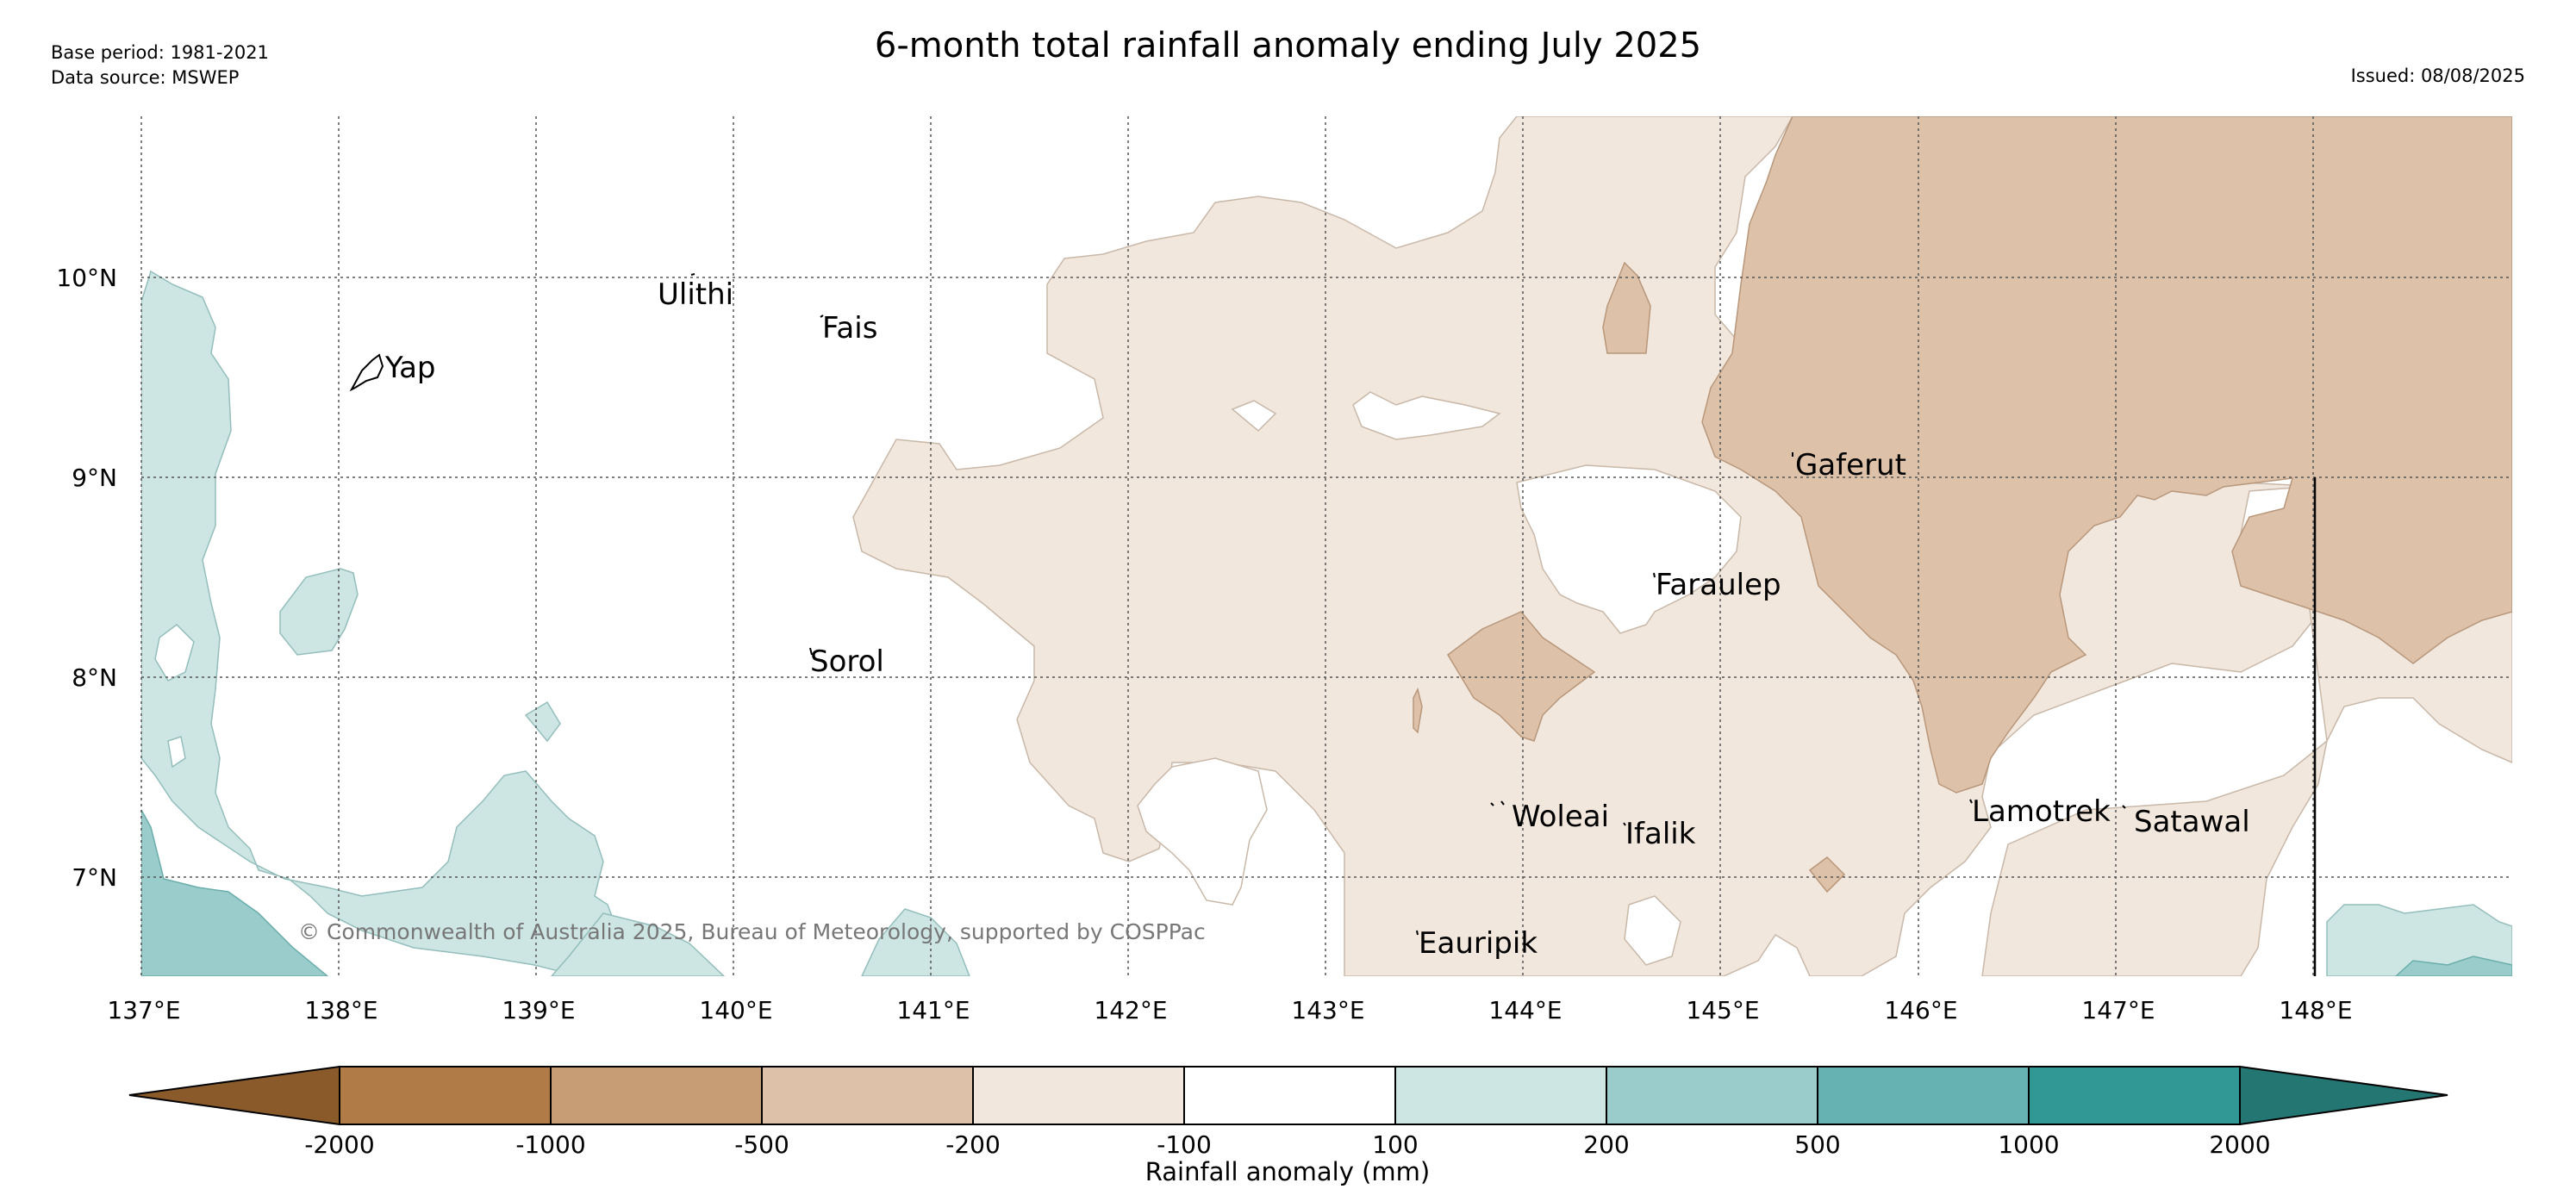  I want to click on eauripik-island-outline, so click(1417, 933).